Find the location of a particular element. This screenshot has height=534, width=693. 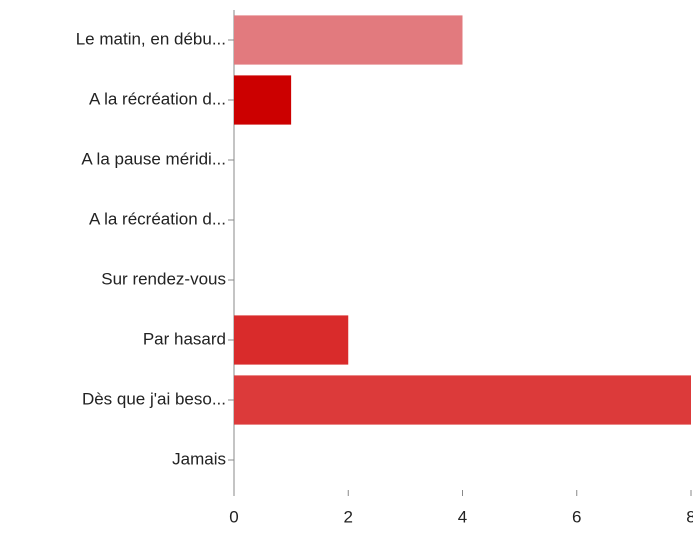

x-tick-label: 4 is located at coordinates (462, 516).